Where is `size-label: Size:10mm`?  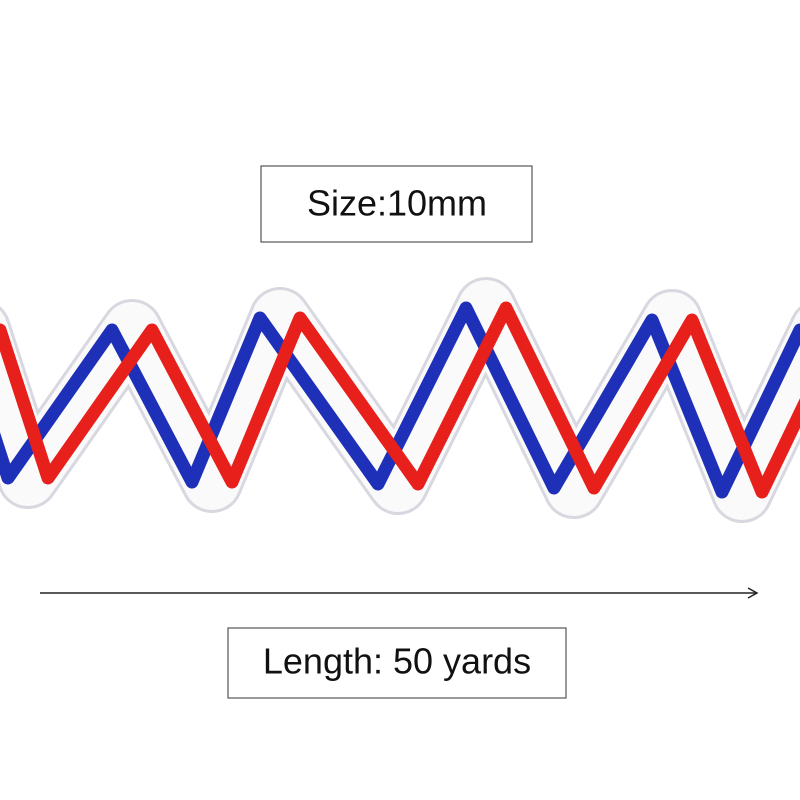
size-label: Size:10mm is located at coordinates (397, 203).